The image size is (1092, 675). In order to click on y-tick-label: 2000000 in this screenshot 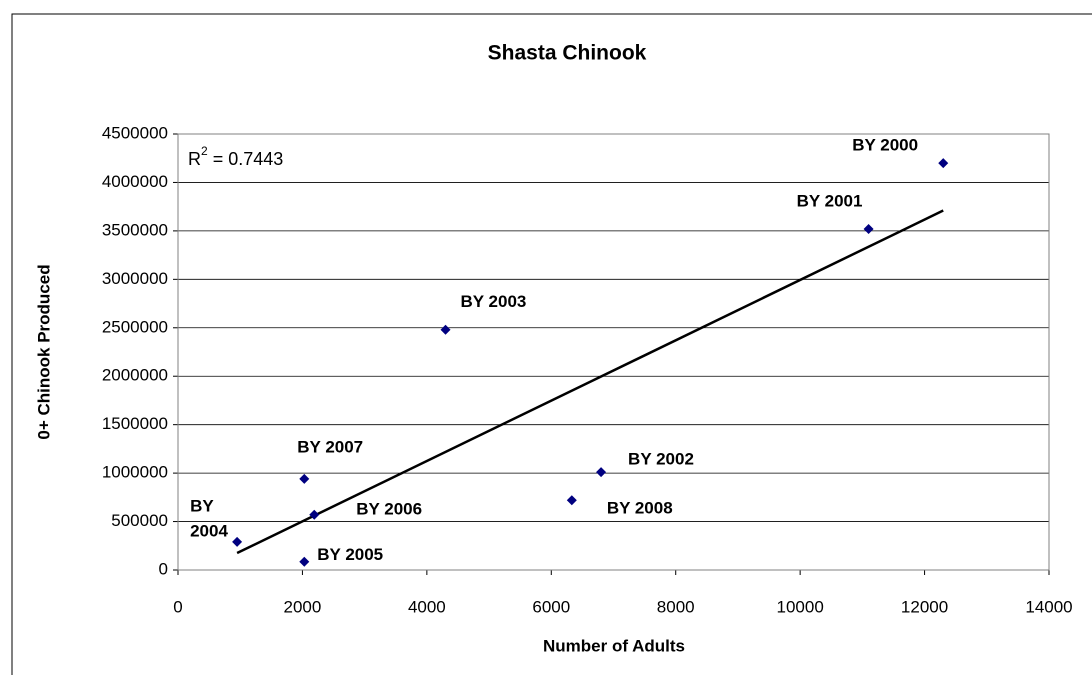, I will do `click(135, 375)`.